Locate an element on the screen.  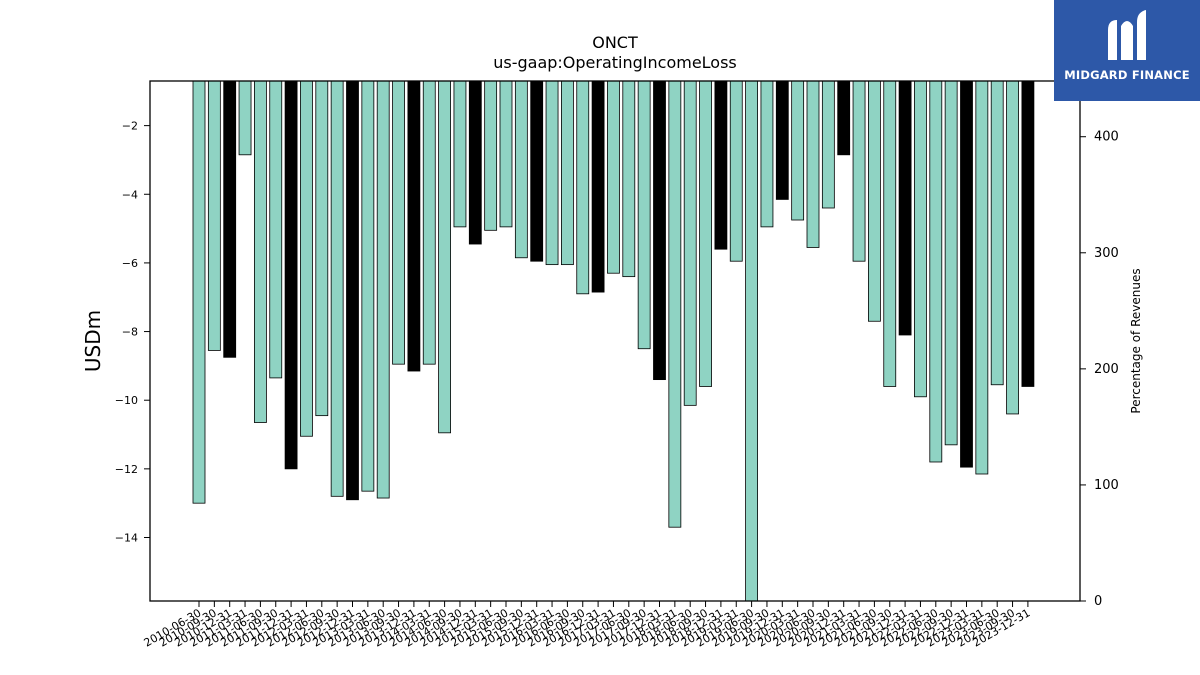
right-y-axis: 0 100 200 300 400 is located at coordinates (1099, 369).